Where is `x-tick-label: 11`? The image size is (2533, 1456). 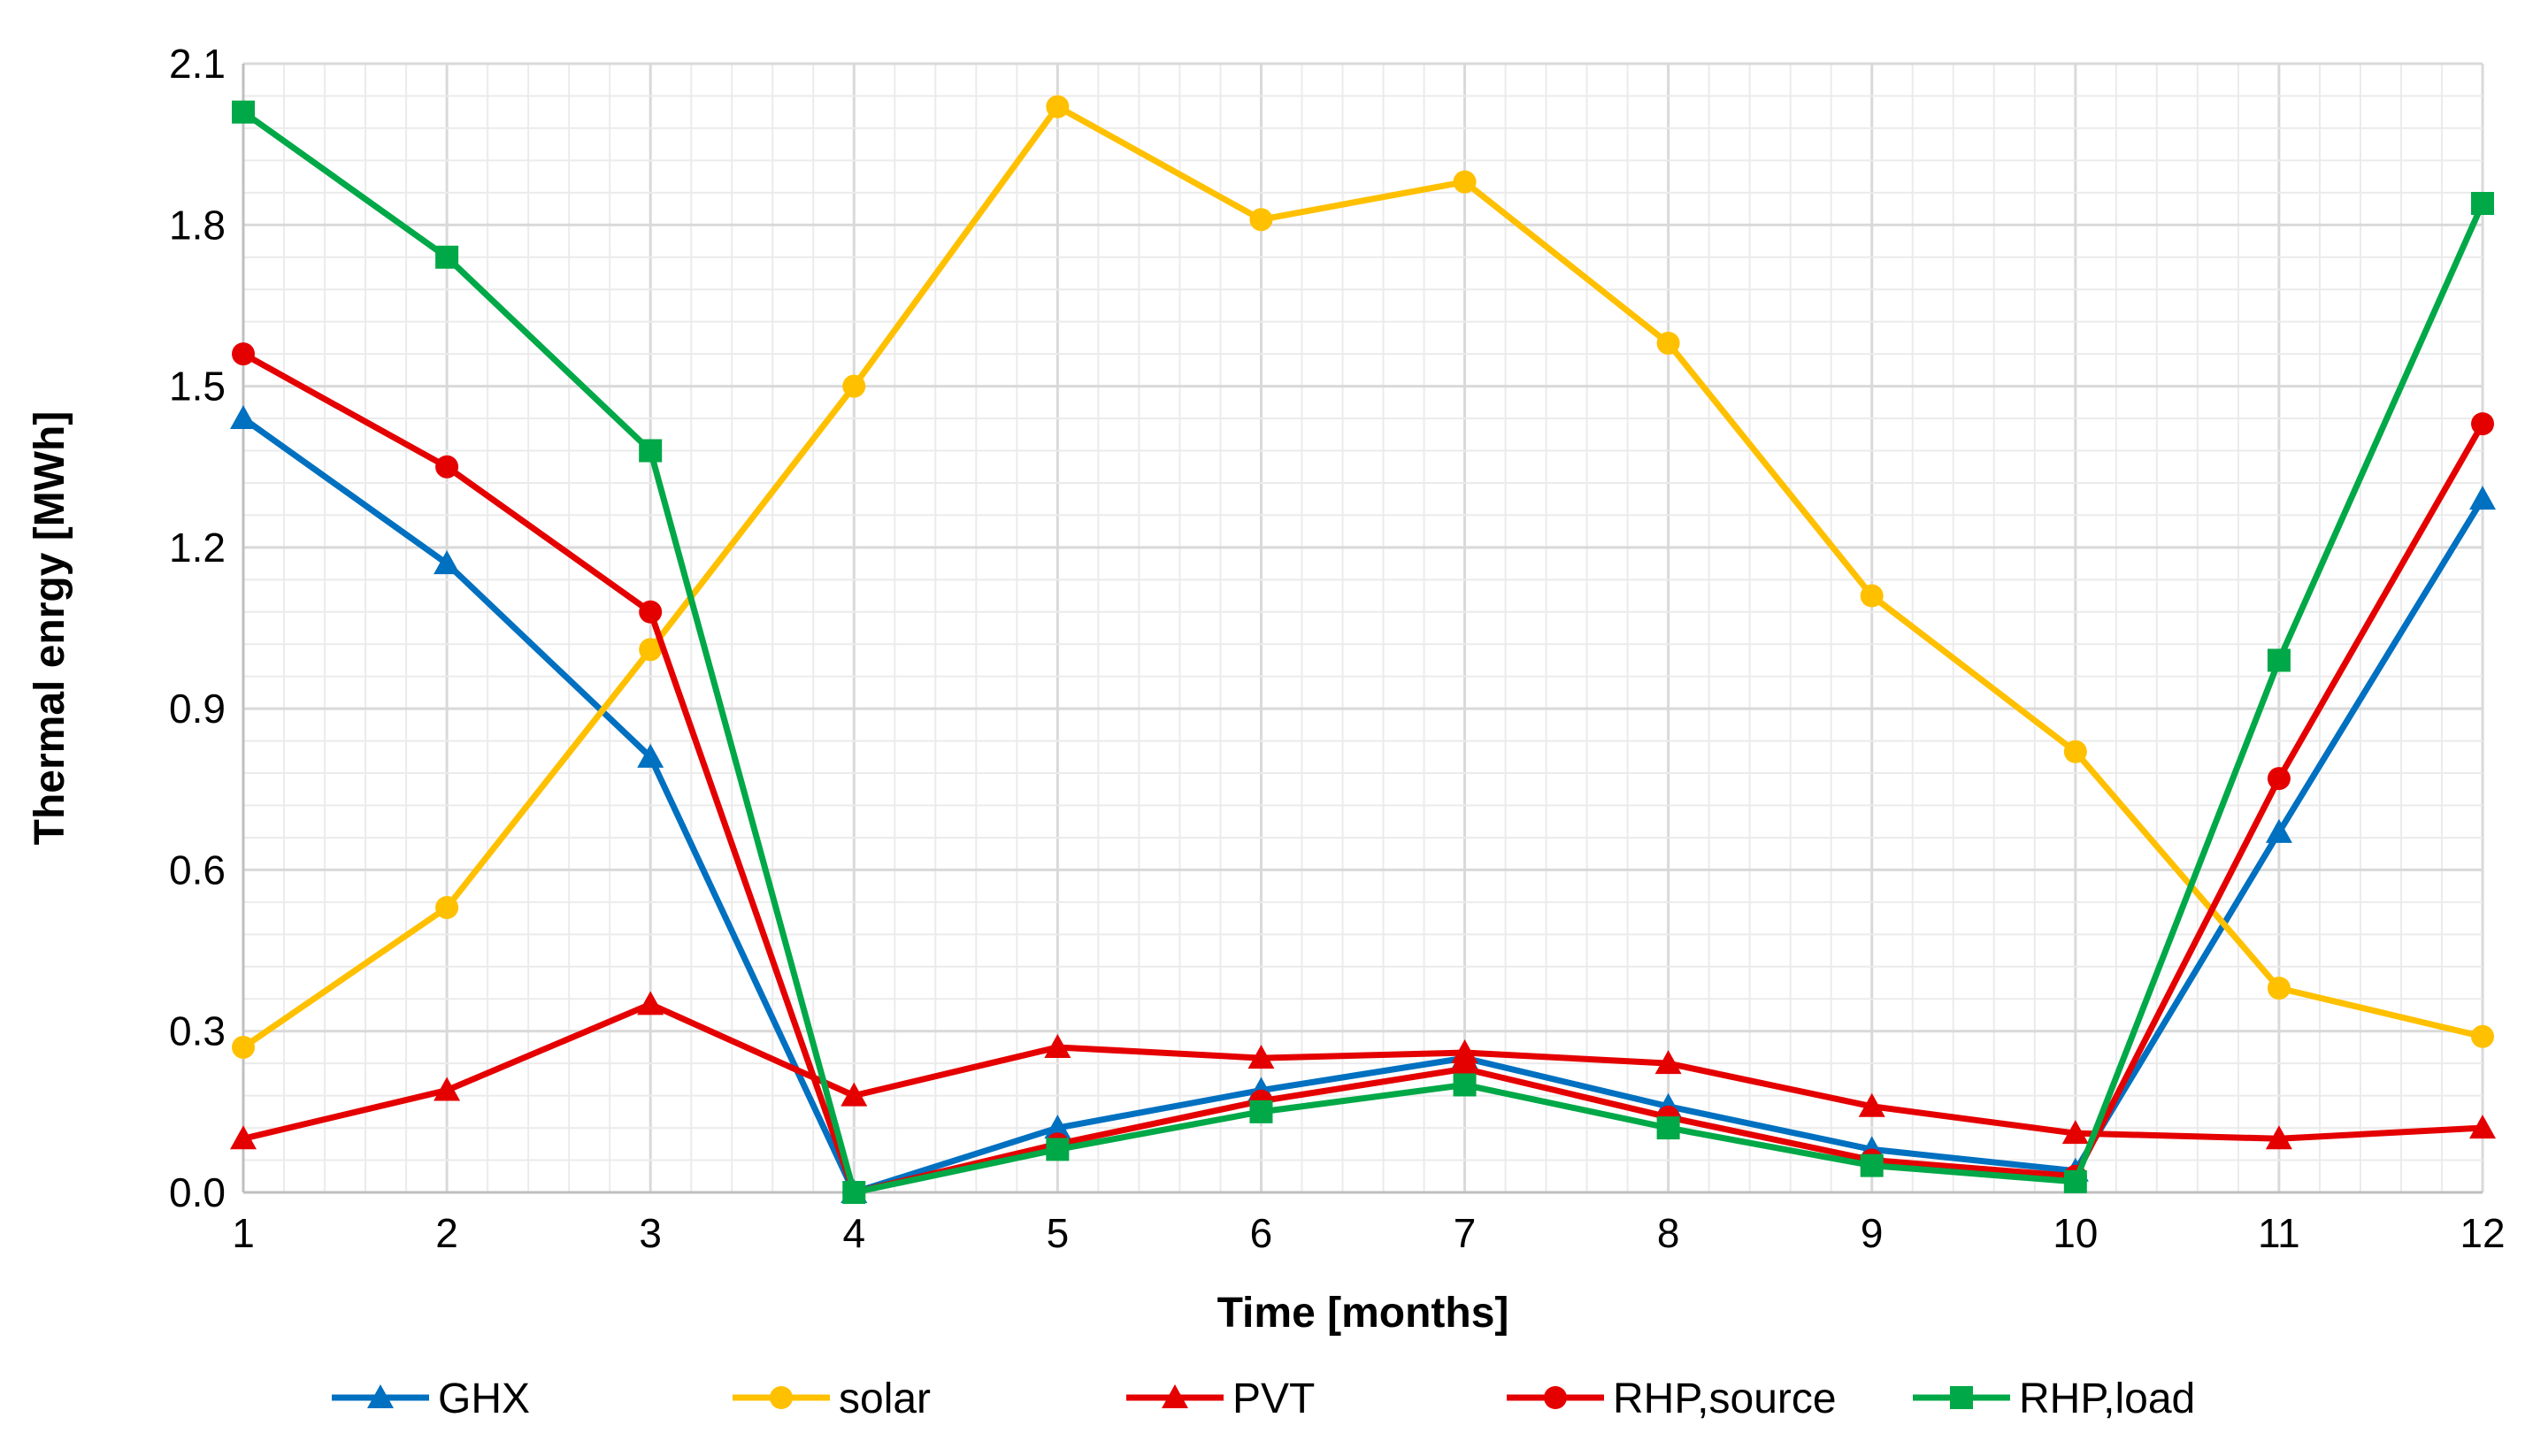
x-tick-label: 11 is located at coordinates (2279, 1233).